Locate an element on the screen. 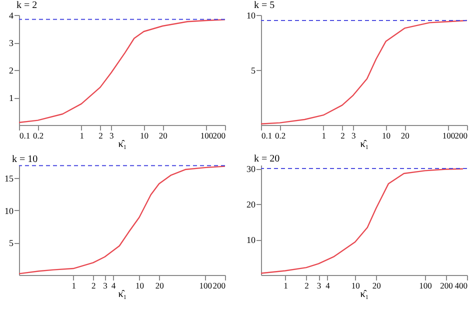 The width and height of the screenshot is (474, 320). chart-title: k = 20 is located at coordinates (267, 159).